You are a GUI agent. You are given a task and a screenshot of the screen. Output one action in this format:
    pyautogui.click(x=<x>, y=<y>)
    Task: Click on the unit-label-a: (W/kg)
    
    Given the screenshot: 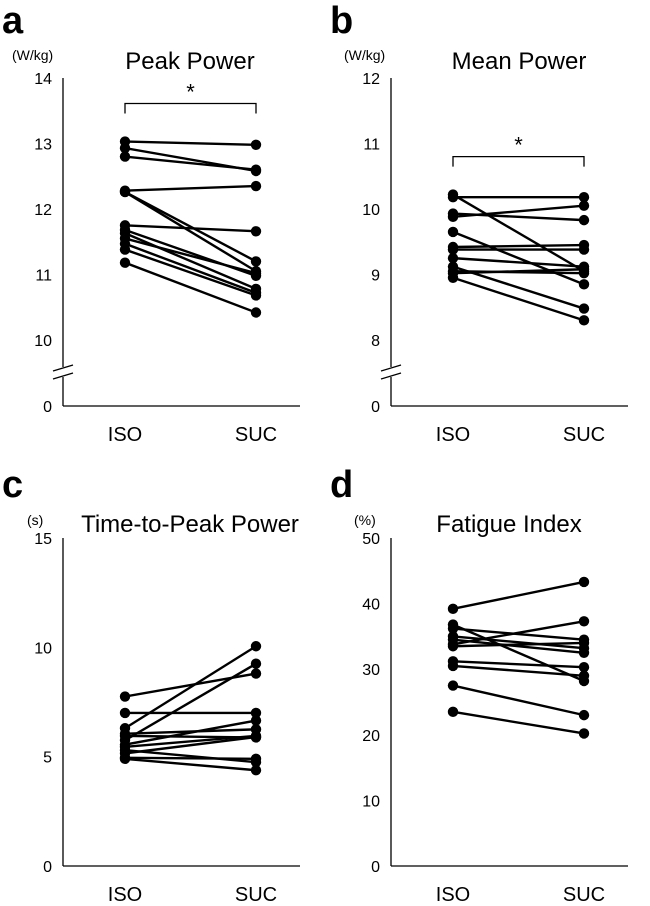 What is the action you would take?
    pyautogui.click(x=32, y=55)
    